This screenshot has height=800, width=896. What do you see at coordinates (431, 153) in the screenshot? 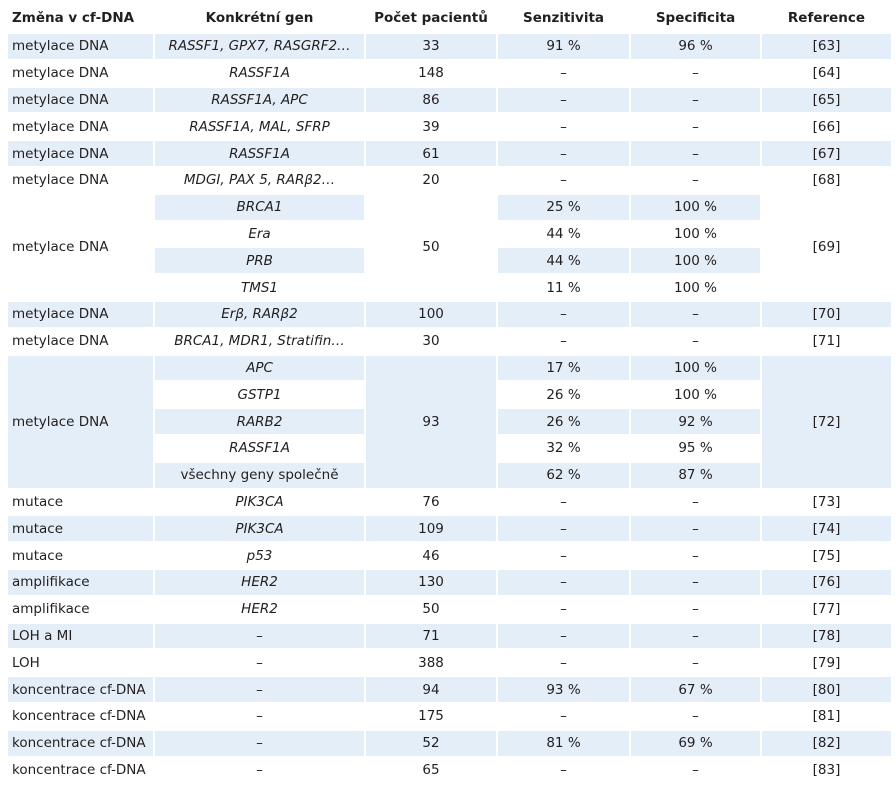
I see `patients-cell: 61` at bounding box center [431, 153].